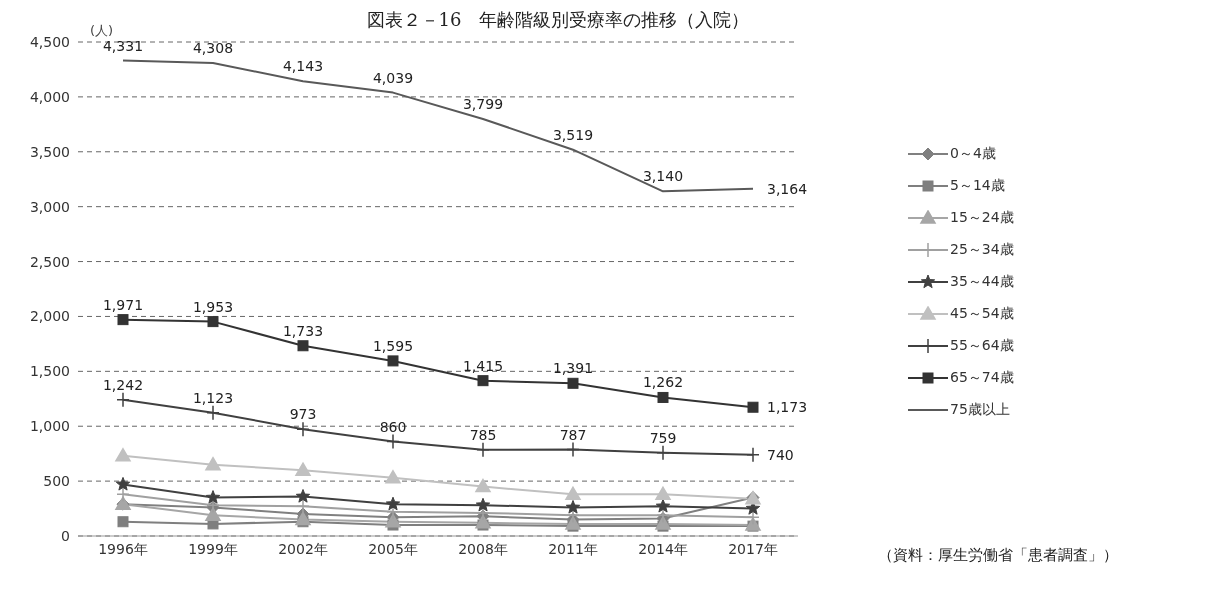 The height and width of the screenshot is (590, 1232). I want to click on legend-label: 0～4歳, so click(973, 154).